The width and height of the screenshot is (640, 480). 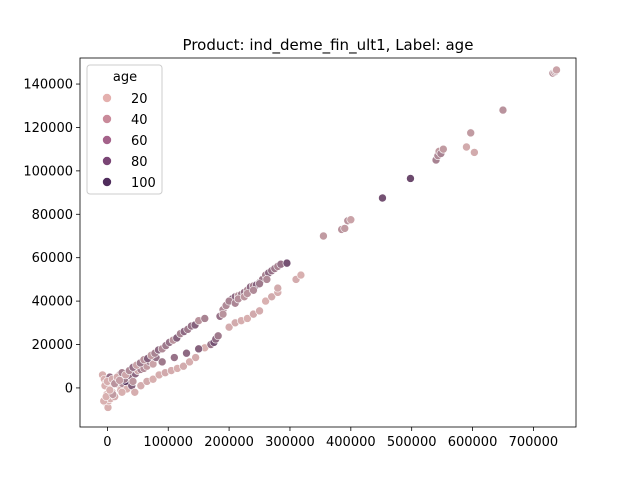 What do you see at coordinates (139, 141) in the screenshot?
I see `legend-label: 60` at bounding box center [139, 141].